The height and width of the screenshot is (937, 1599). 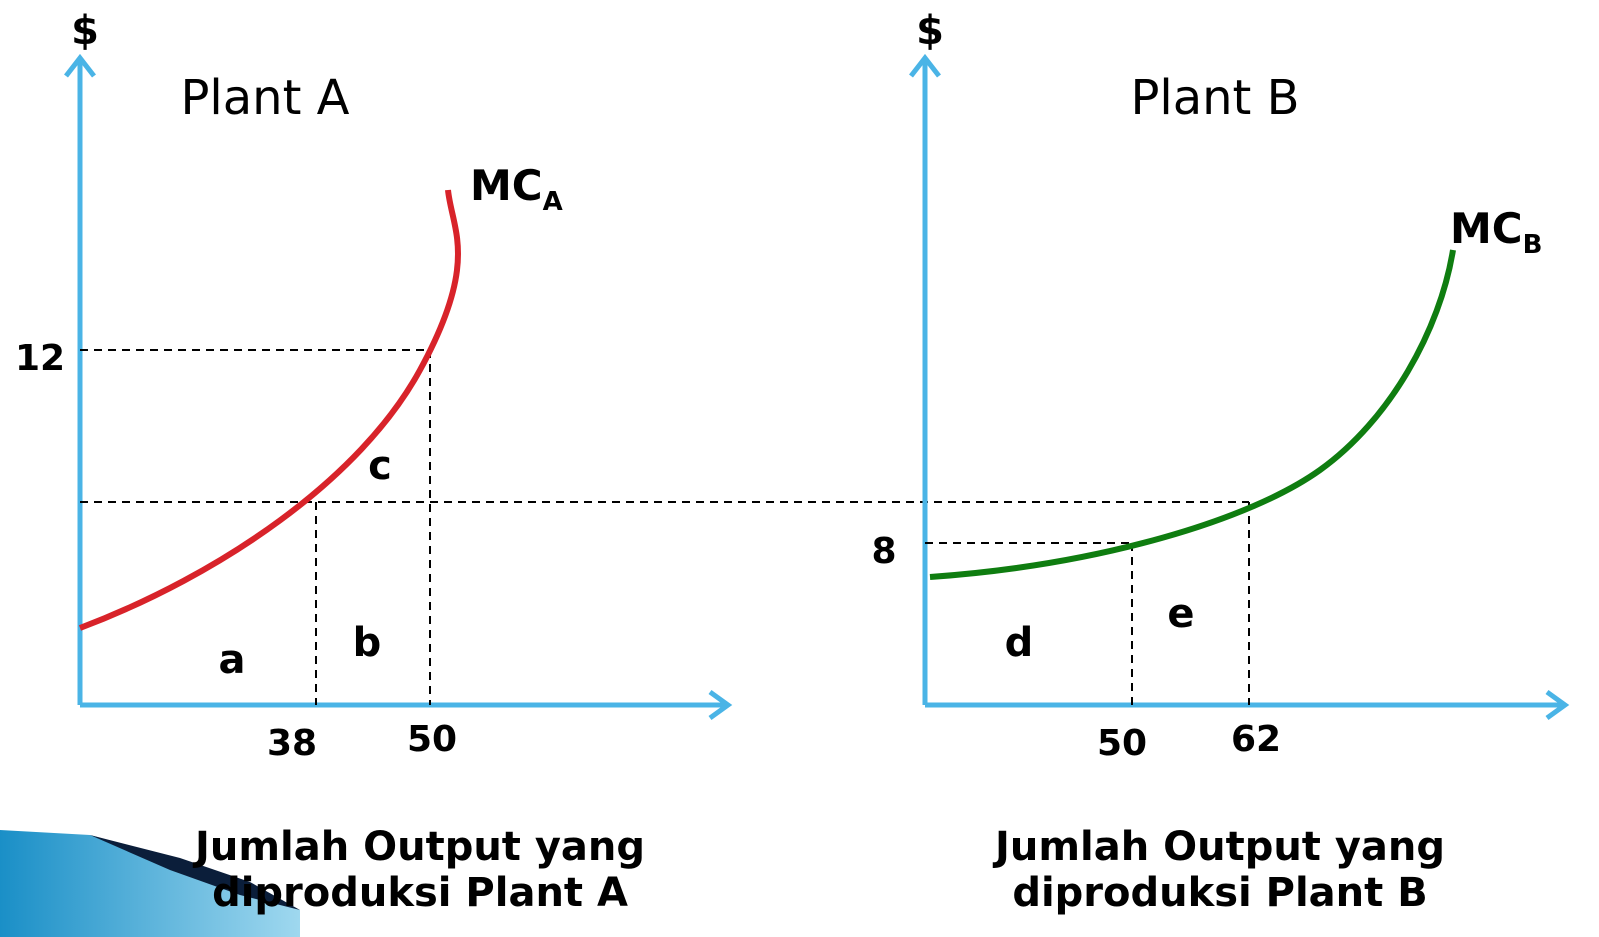 What do you see at coordinates (367, 643) in the screenshot?
I see `region-label: b` at bounding box center [367, 643].